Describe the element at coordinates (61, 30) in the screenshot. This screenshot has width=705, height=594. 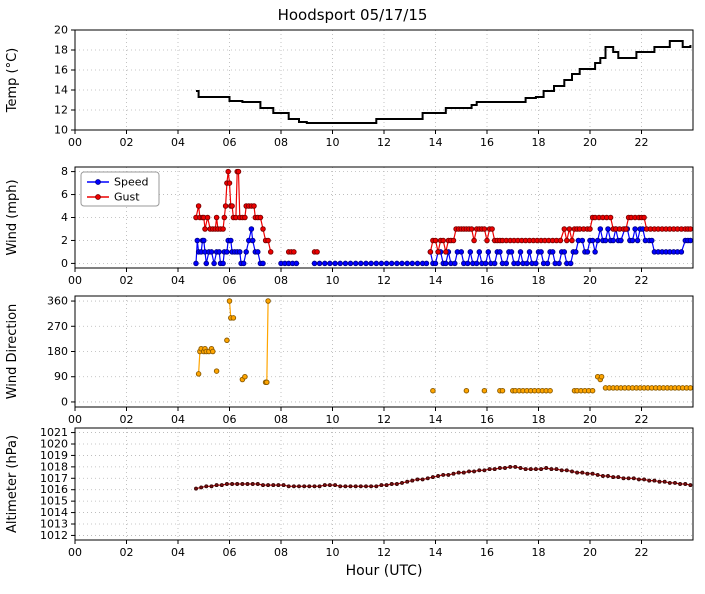
I see `y-tick-label: 20` at that location.